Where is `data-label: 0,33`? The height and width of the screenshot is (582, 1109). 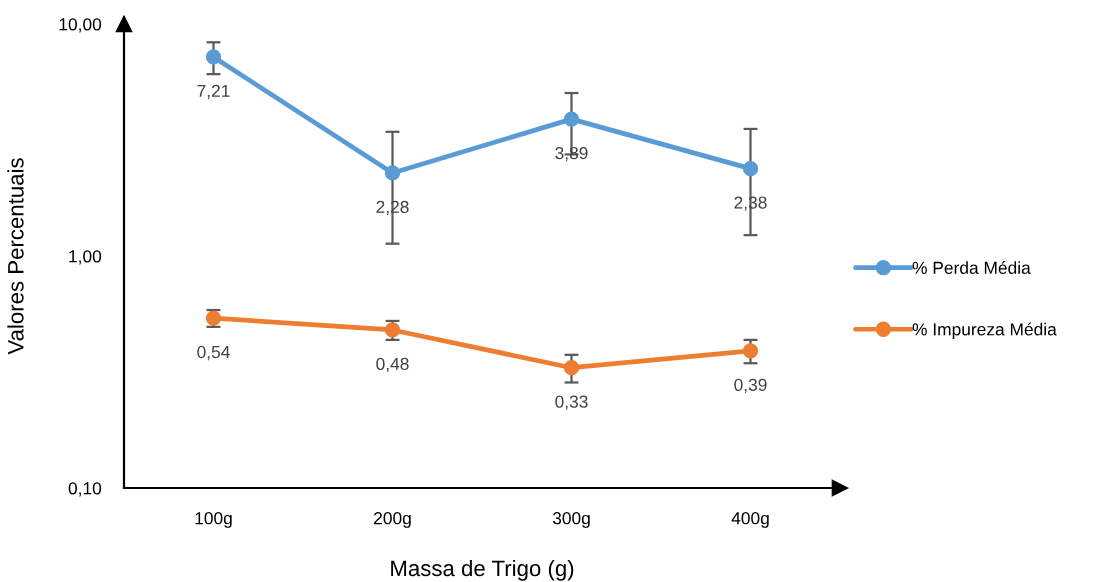 data-label: 0,33 is located at coordinates (571, 402).